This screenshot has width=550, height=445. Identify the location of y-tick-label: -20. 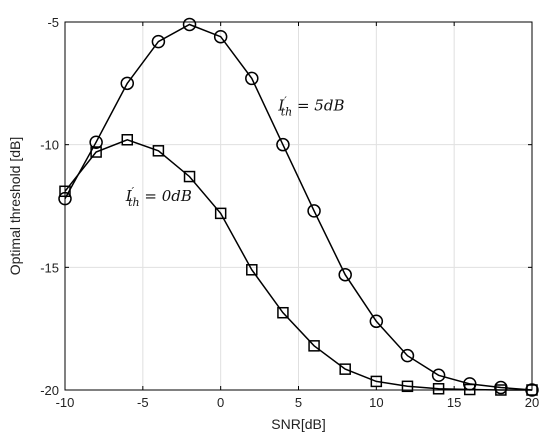
(49, 390).